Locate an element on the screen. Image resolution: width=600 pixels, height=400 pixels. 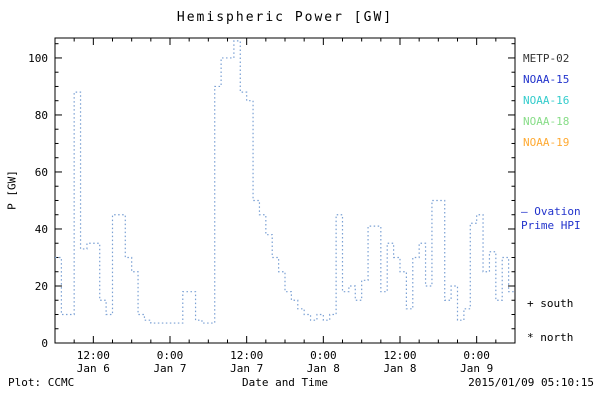
x-axis-label: Date and Time is located at coordinates (285, 382).